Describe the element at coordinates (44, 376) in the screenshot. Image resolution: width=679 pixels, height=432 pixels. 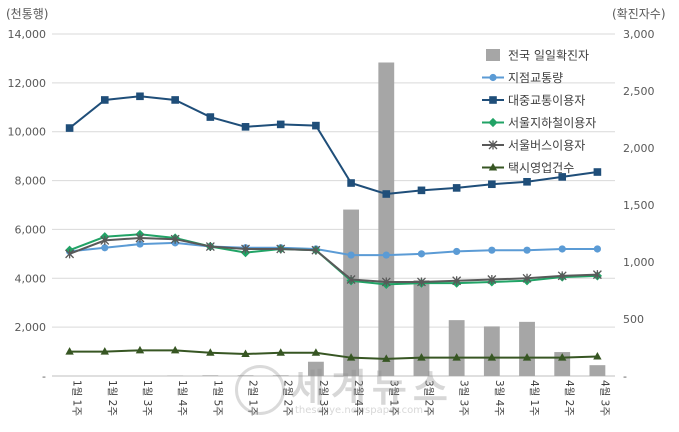
I see `left-tick-label: -` at that location.